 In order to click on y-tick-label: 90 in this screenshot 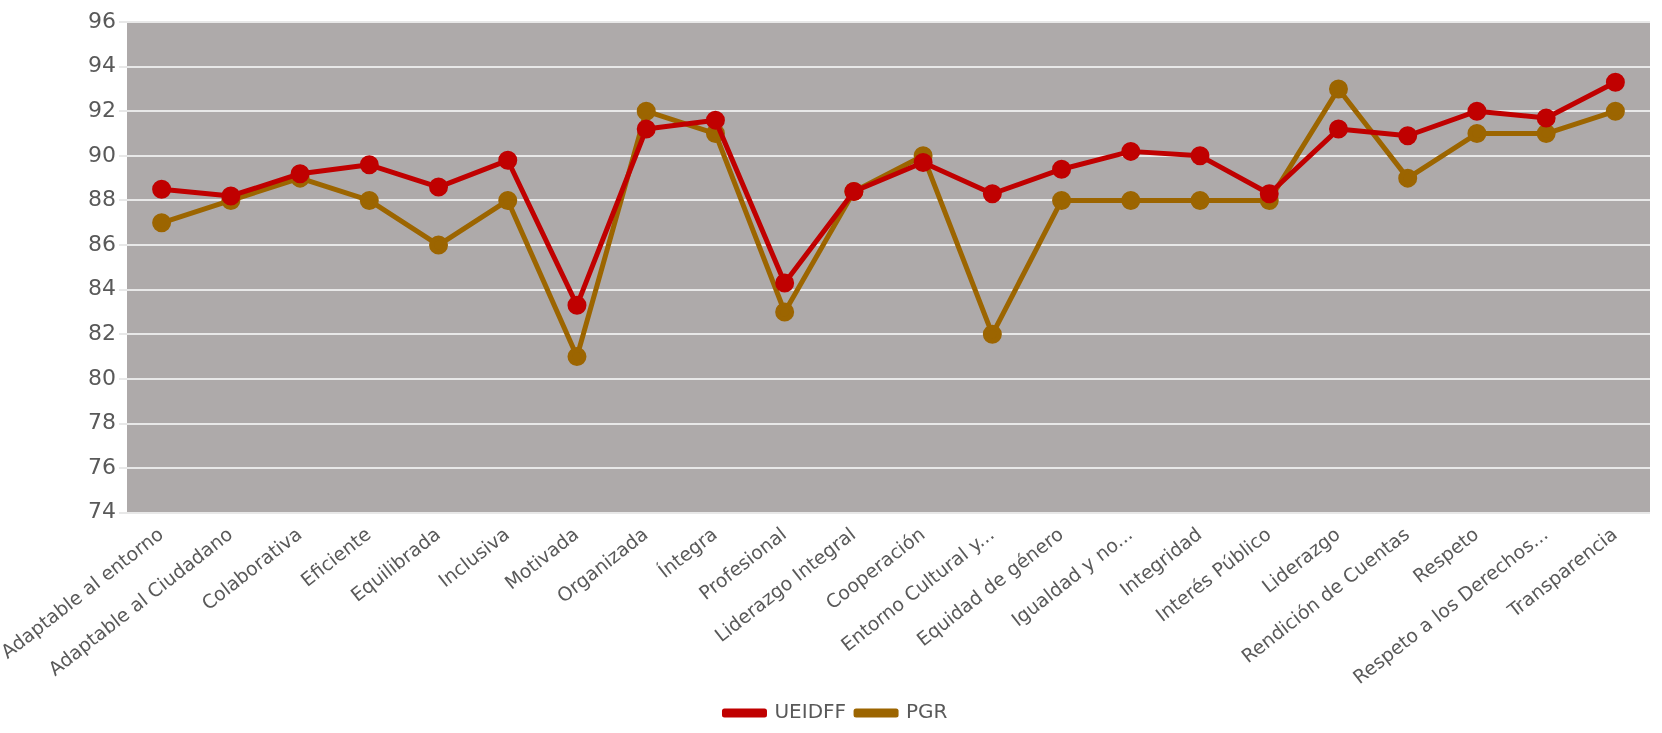, I will do `click(102, 154)`.